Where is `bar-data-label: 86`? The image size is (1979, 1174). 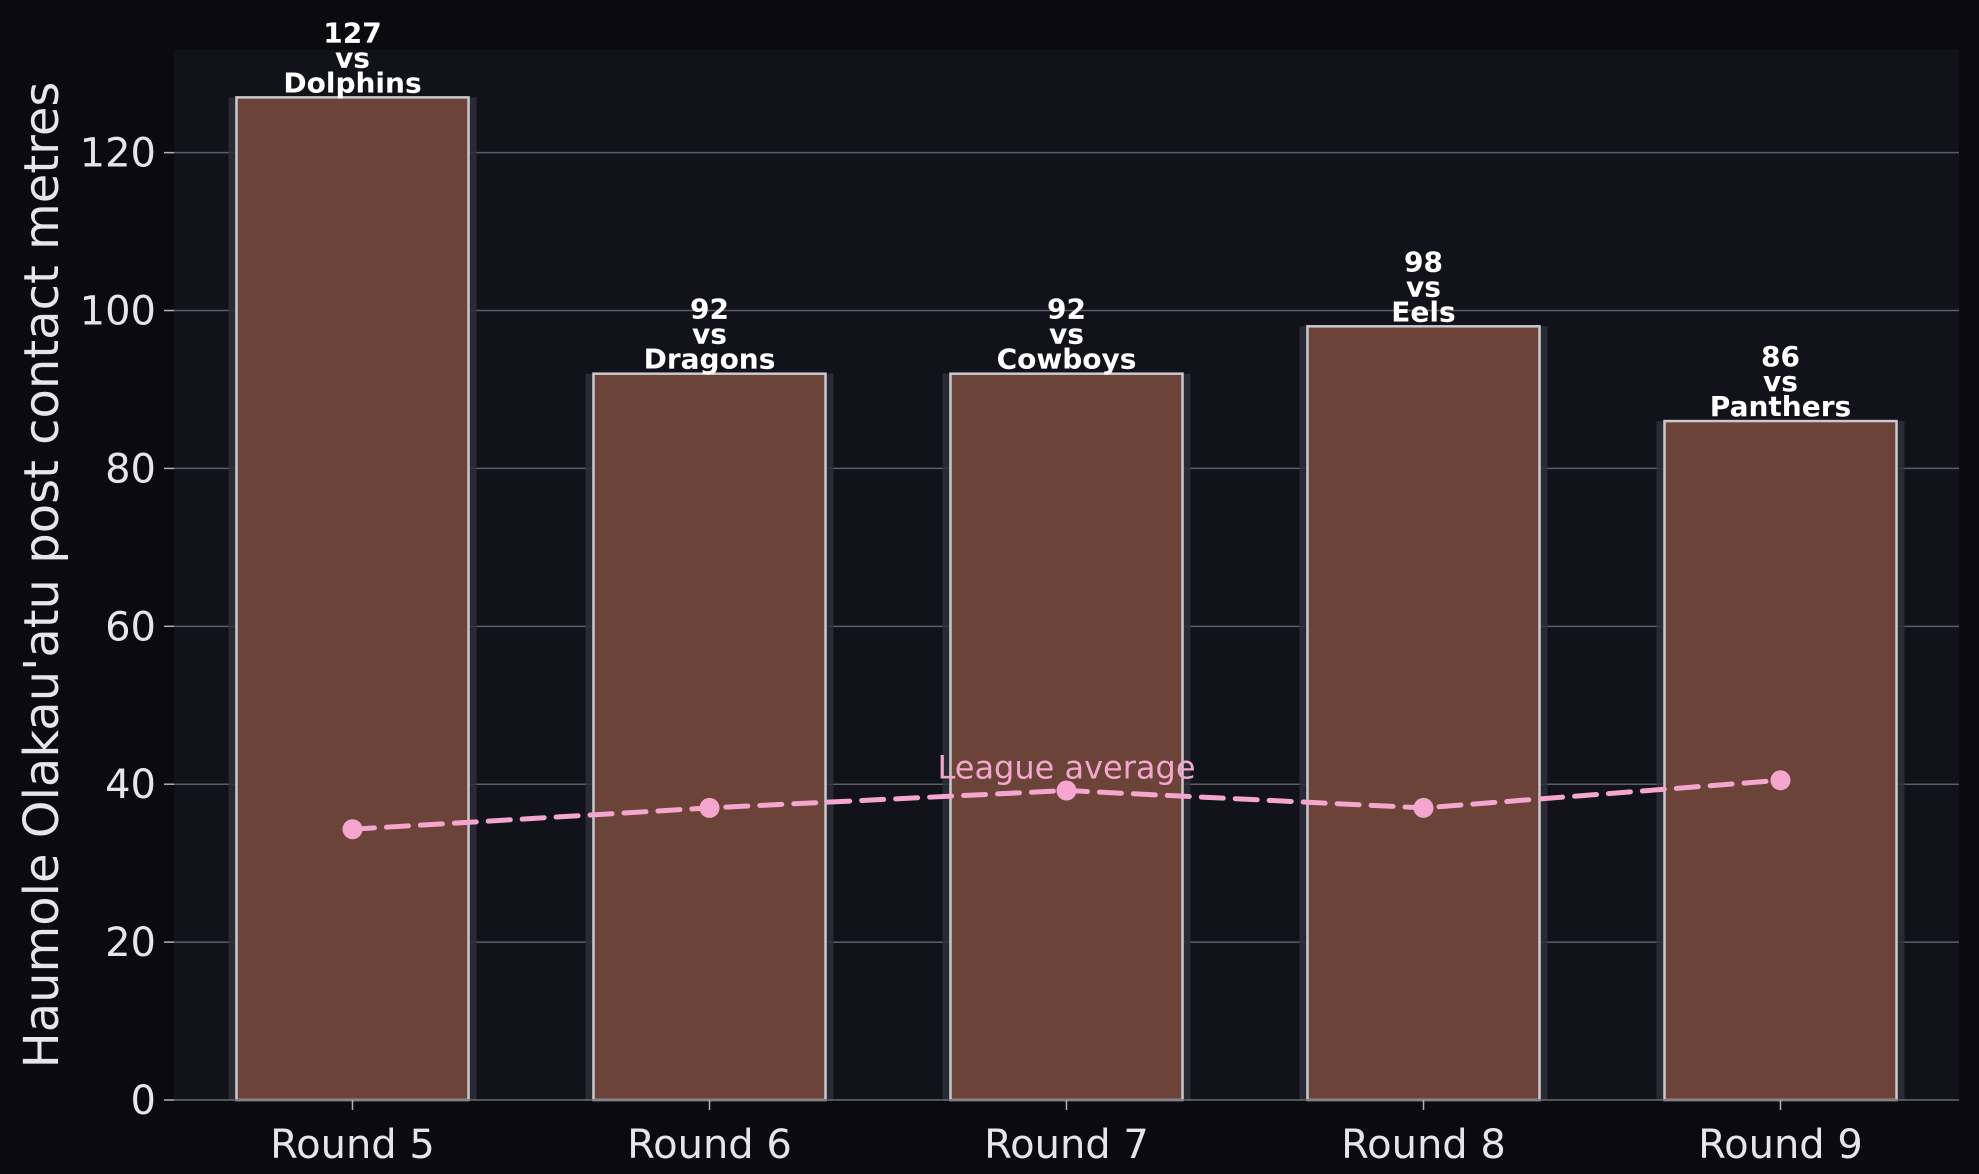
bar-data-label: 86 is located at coordinates (1780, 356).